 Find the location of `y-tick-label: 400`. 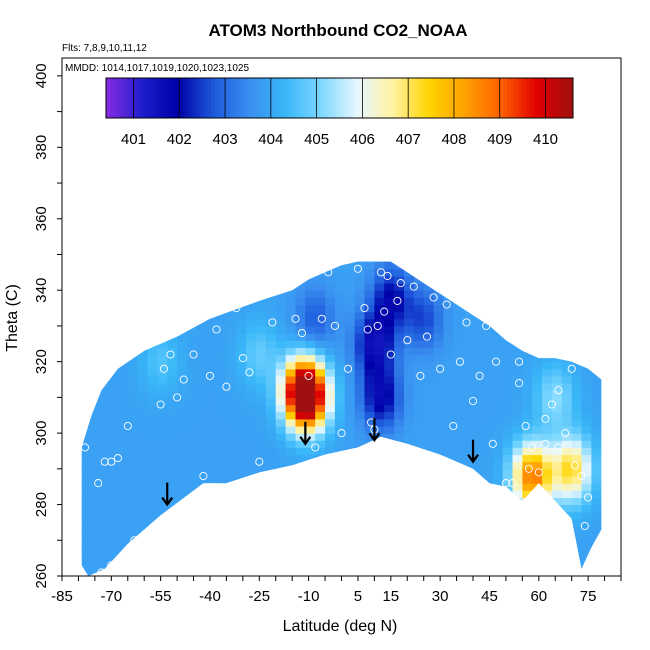

y-tick-label: 400 is located at coordinates (41, 75).